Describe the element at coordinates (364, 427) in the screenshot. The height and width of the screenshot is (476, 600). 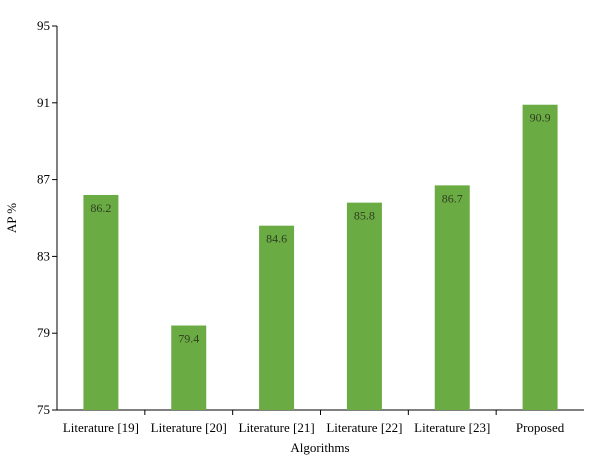
I see `x-tick-label: Literature [22]` at that location.